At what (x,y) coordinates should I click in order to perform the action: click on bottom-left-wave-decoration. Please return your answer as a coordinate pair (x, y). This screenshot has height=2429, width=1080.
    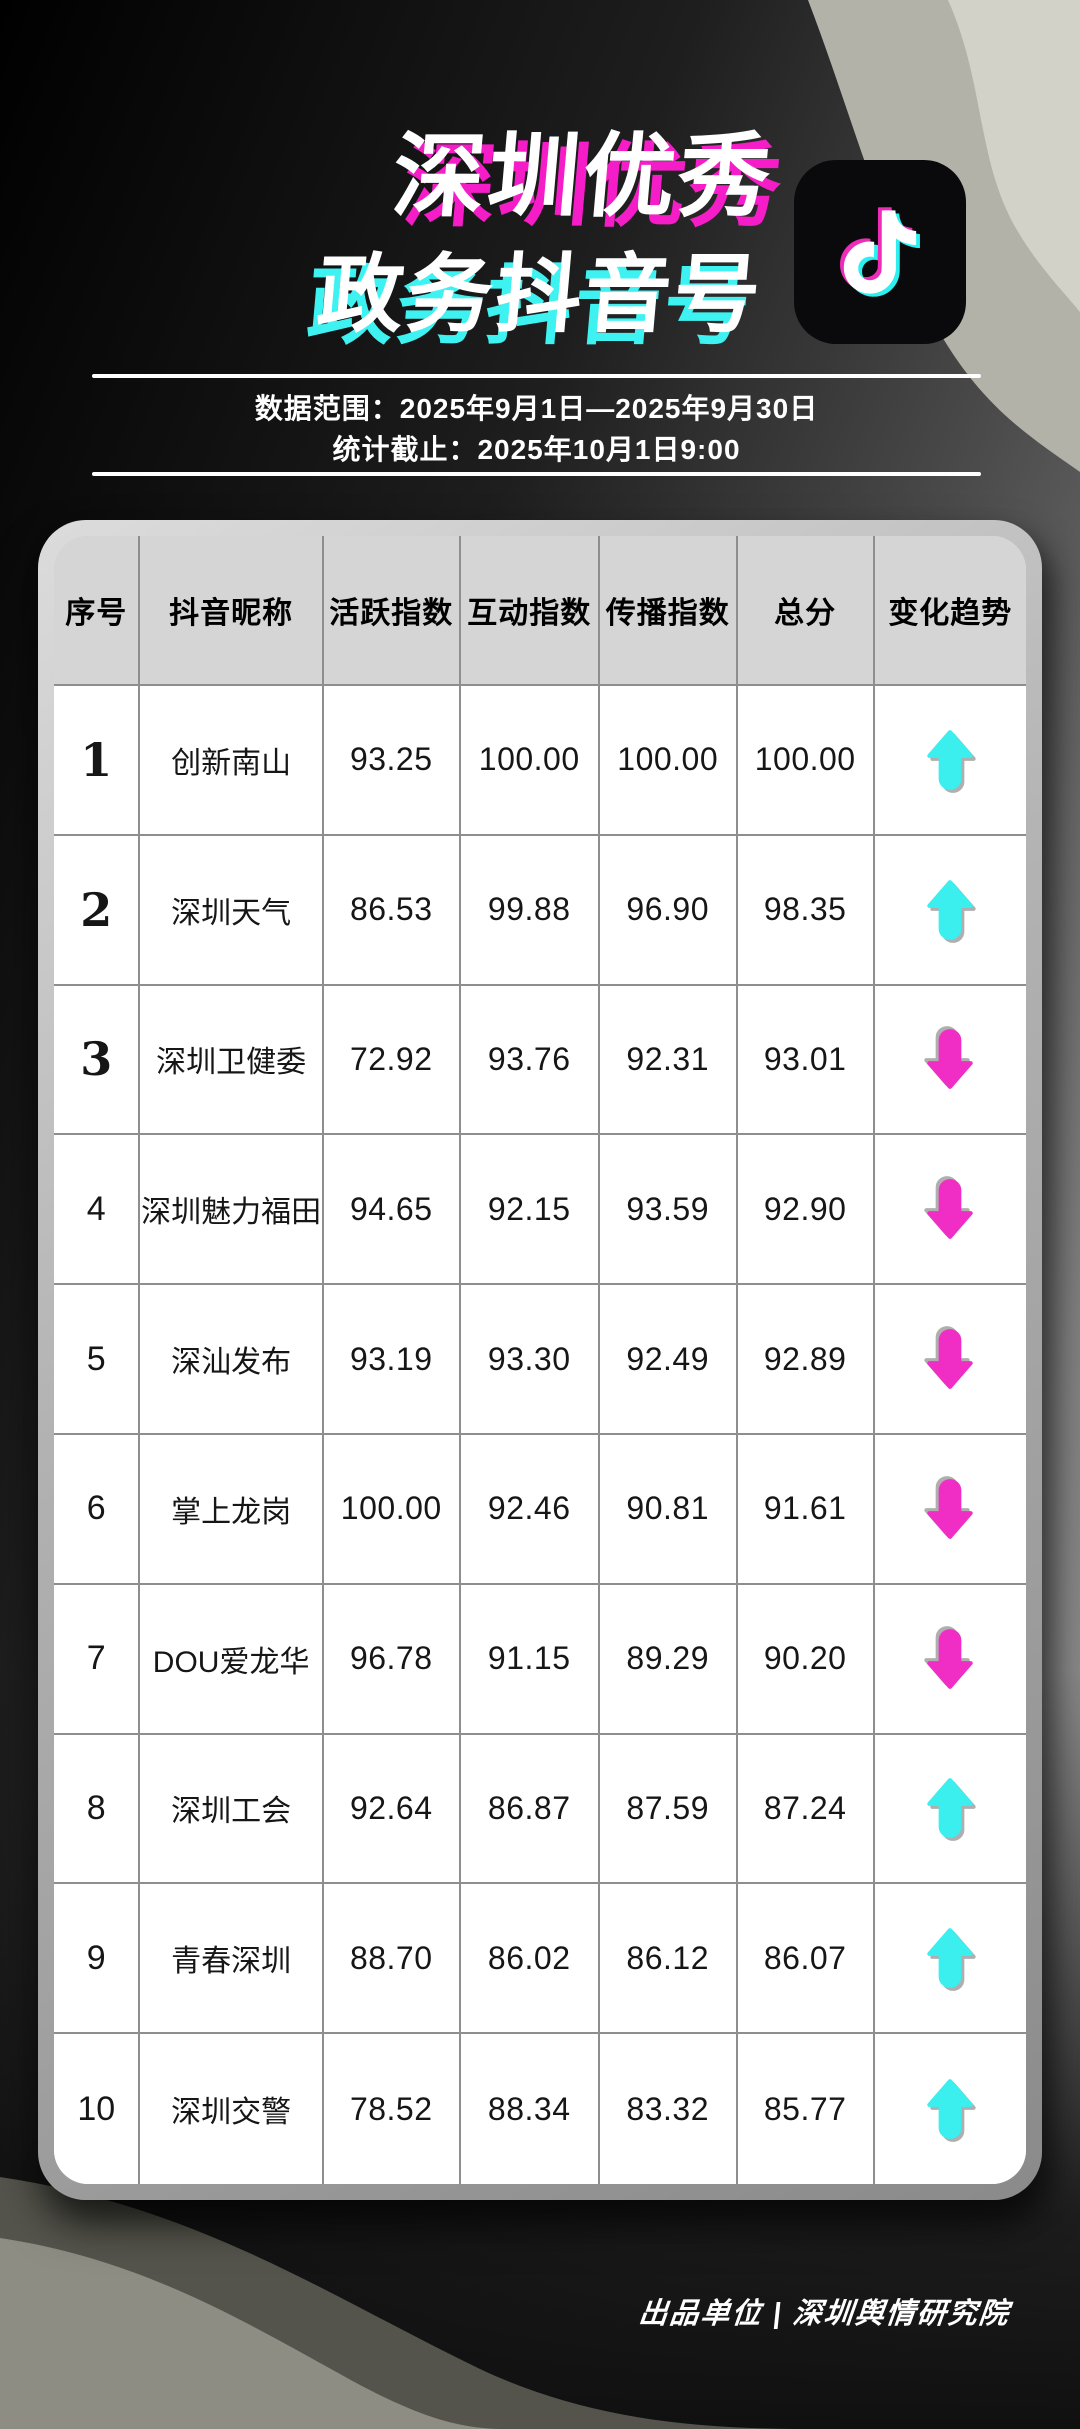
    Looking at the image, I should click on (440, 2303).